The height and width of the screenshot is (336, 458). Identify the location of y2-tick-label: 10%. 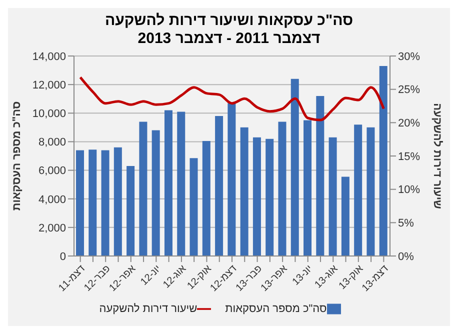
(409, 190).